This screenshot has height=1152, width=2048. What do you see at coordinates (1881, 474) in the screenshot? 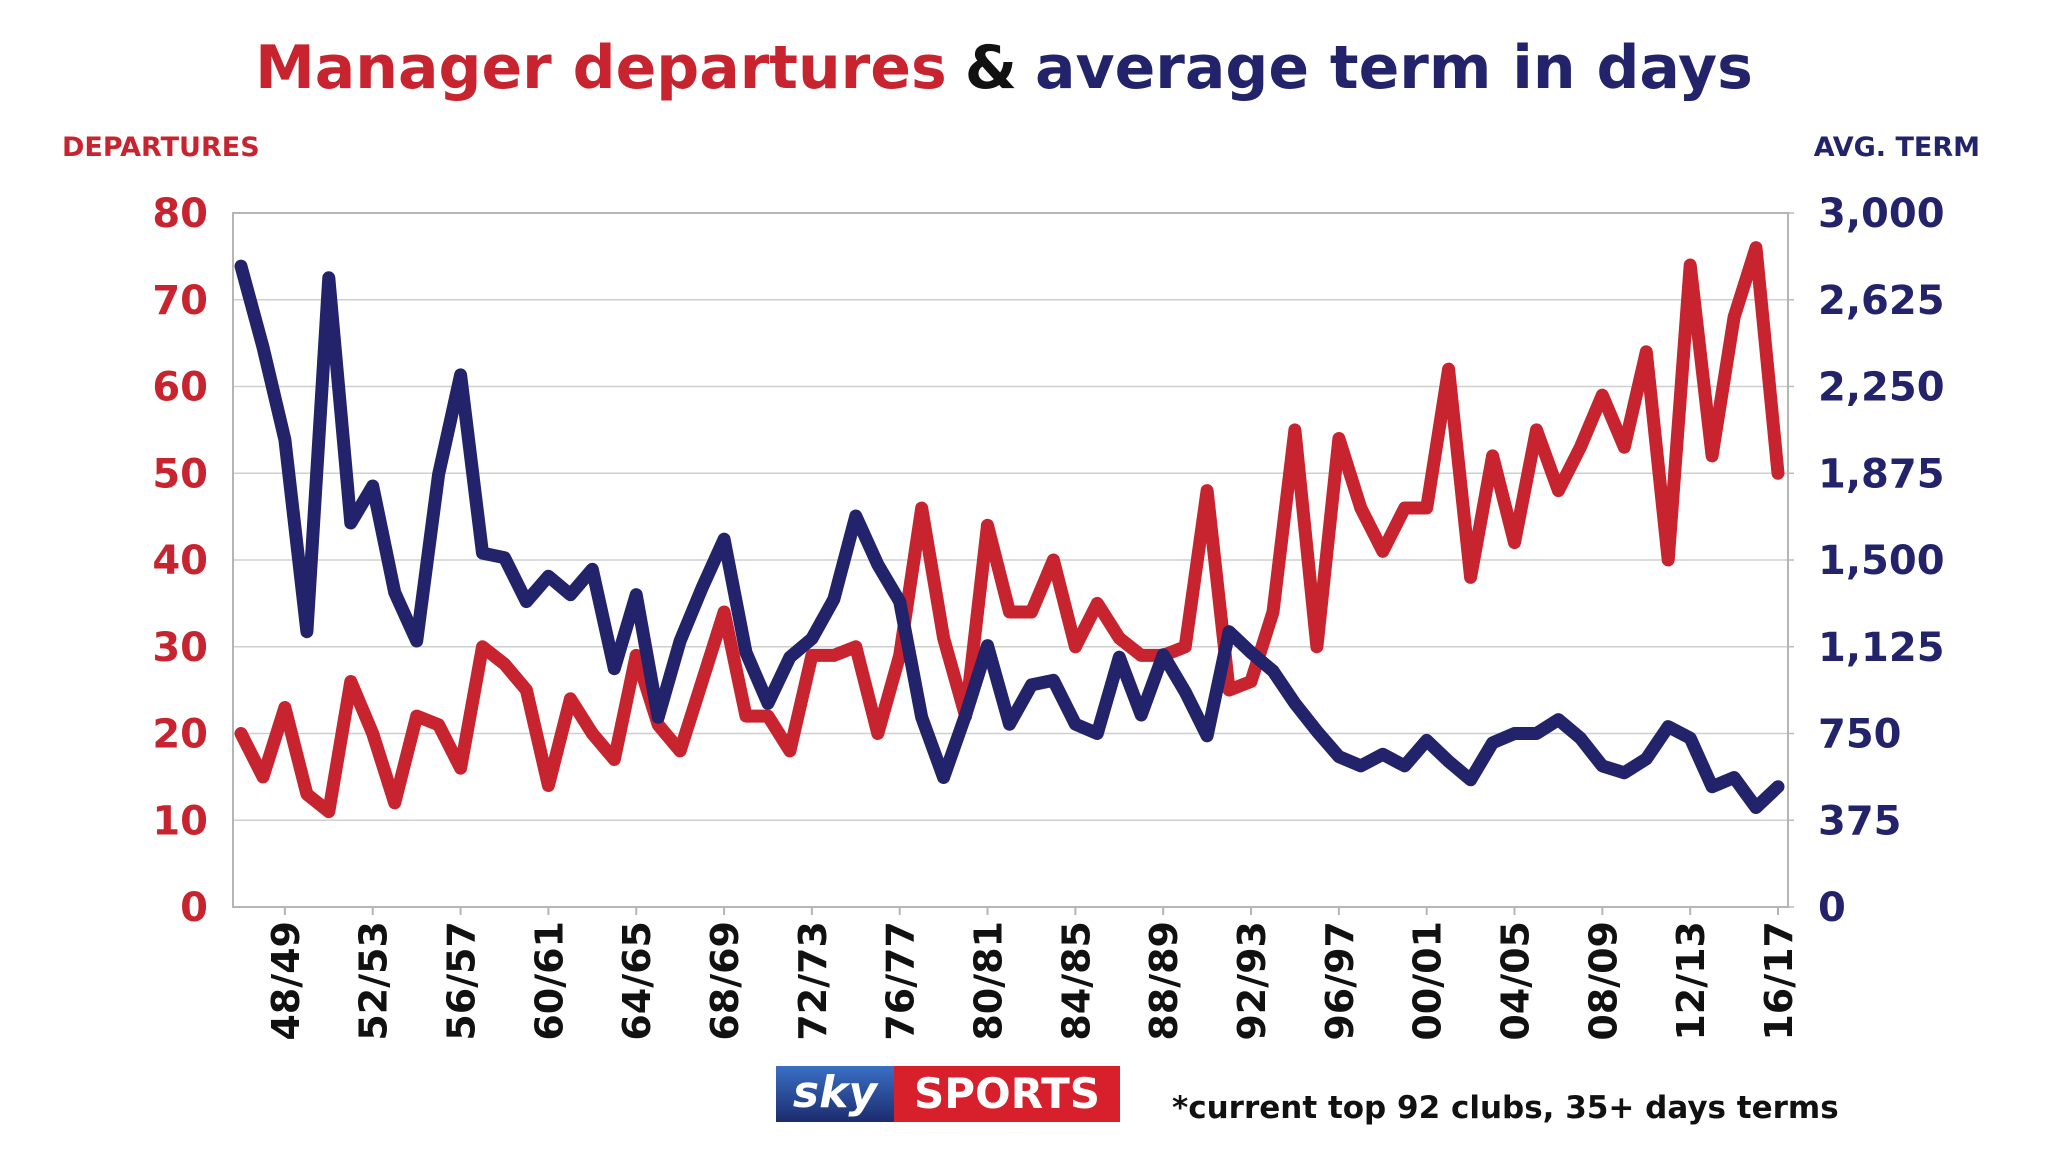
I see `y2-tick-label: 1,875` at bounding box center [1881, 474].